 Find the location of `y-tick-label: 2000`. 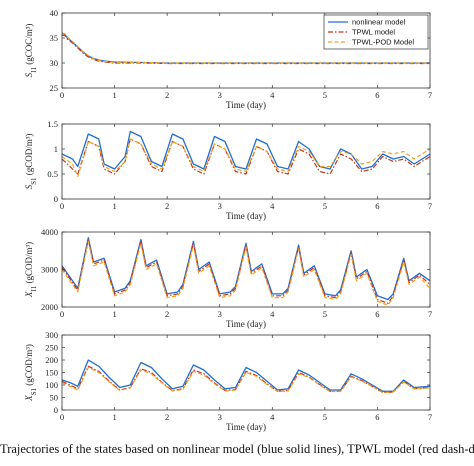

y-tick-label: 2000 is located at coordinates (49, 307).